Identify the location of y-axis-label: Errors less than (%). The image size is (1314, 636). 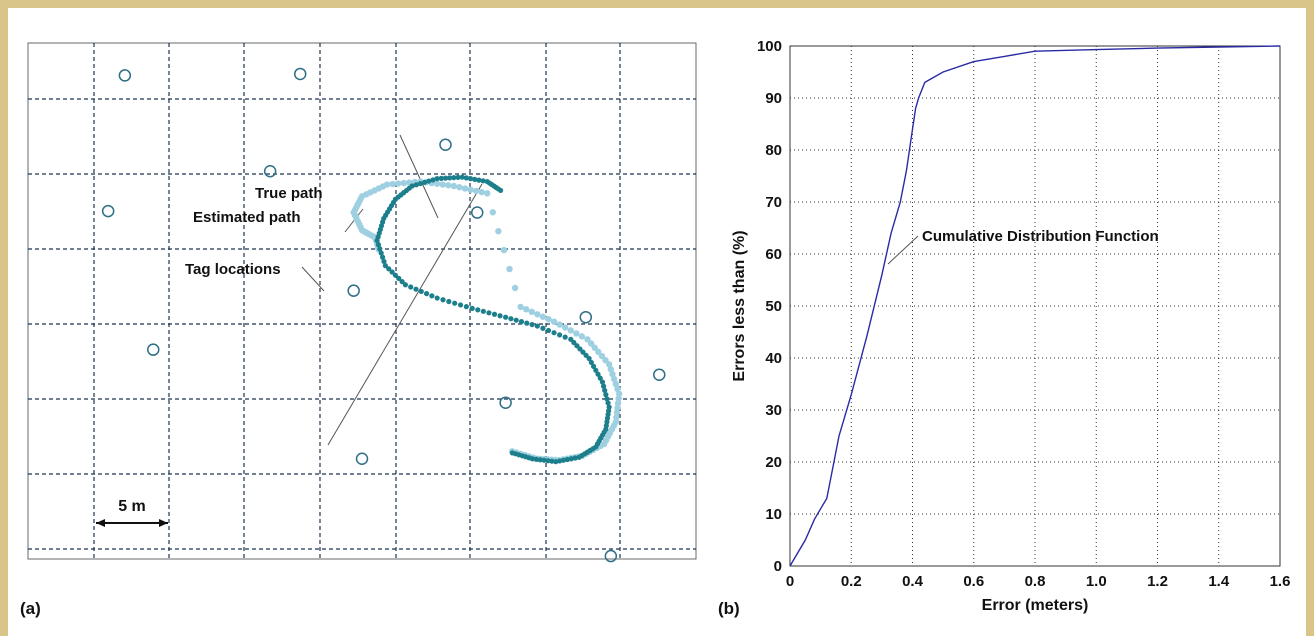
(739, 305).